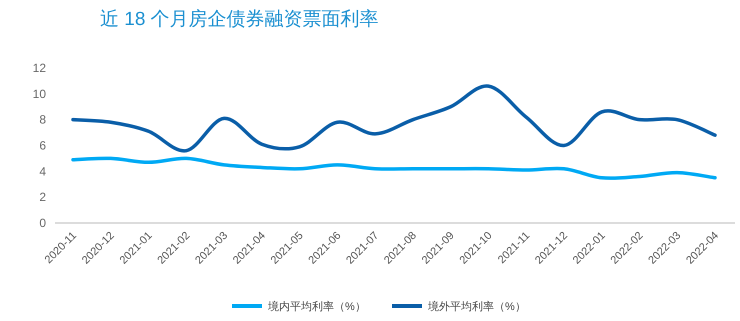 This screenshot has width=740, height=321. What do you see at coordinates (476, 306) in the screenshot?
I see `legend-label: 境外平均利率（%）` at bounding box center [476, 306].